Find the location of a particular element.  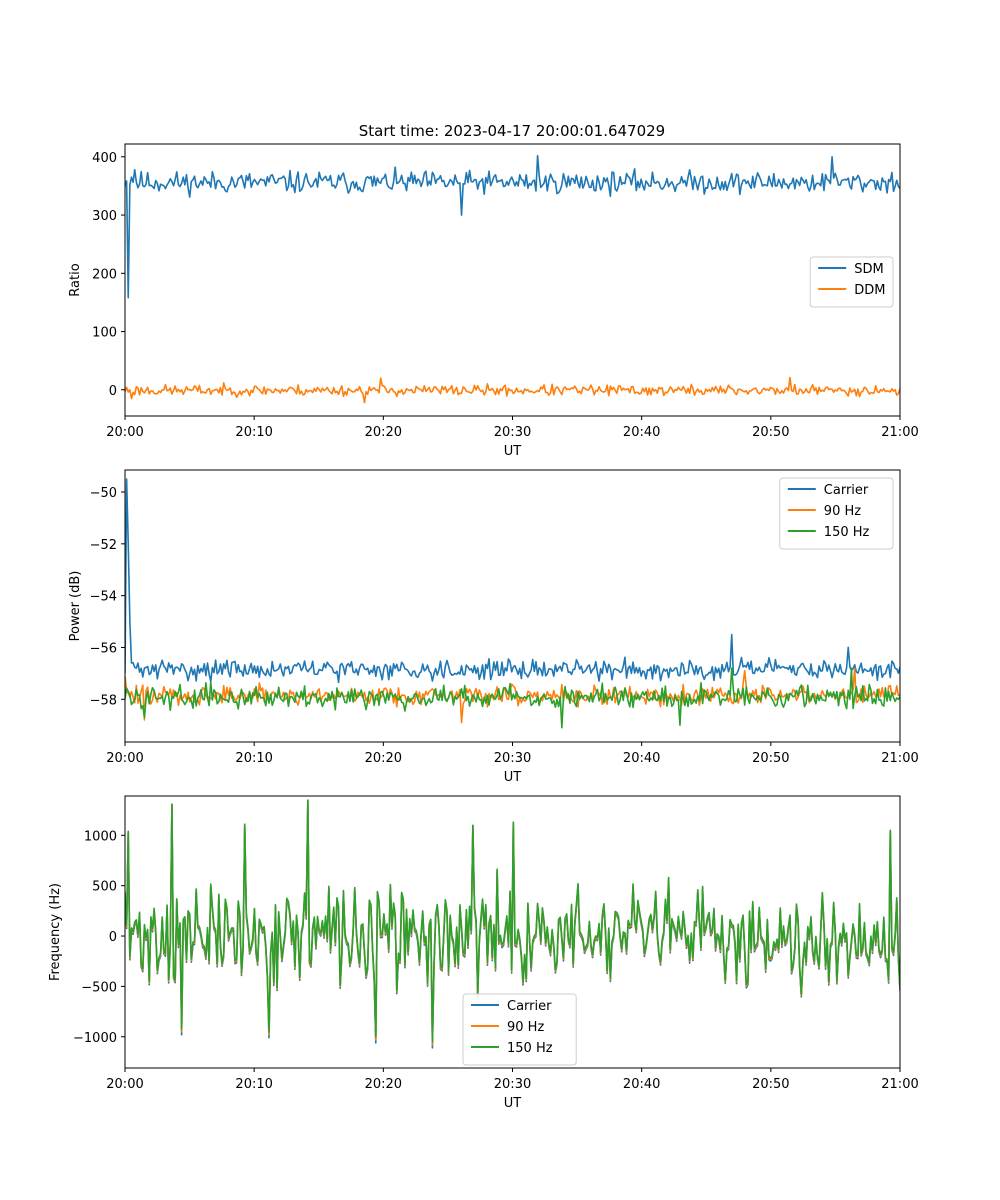

y-tick-label: 400 is located at coordinates (104, 158).